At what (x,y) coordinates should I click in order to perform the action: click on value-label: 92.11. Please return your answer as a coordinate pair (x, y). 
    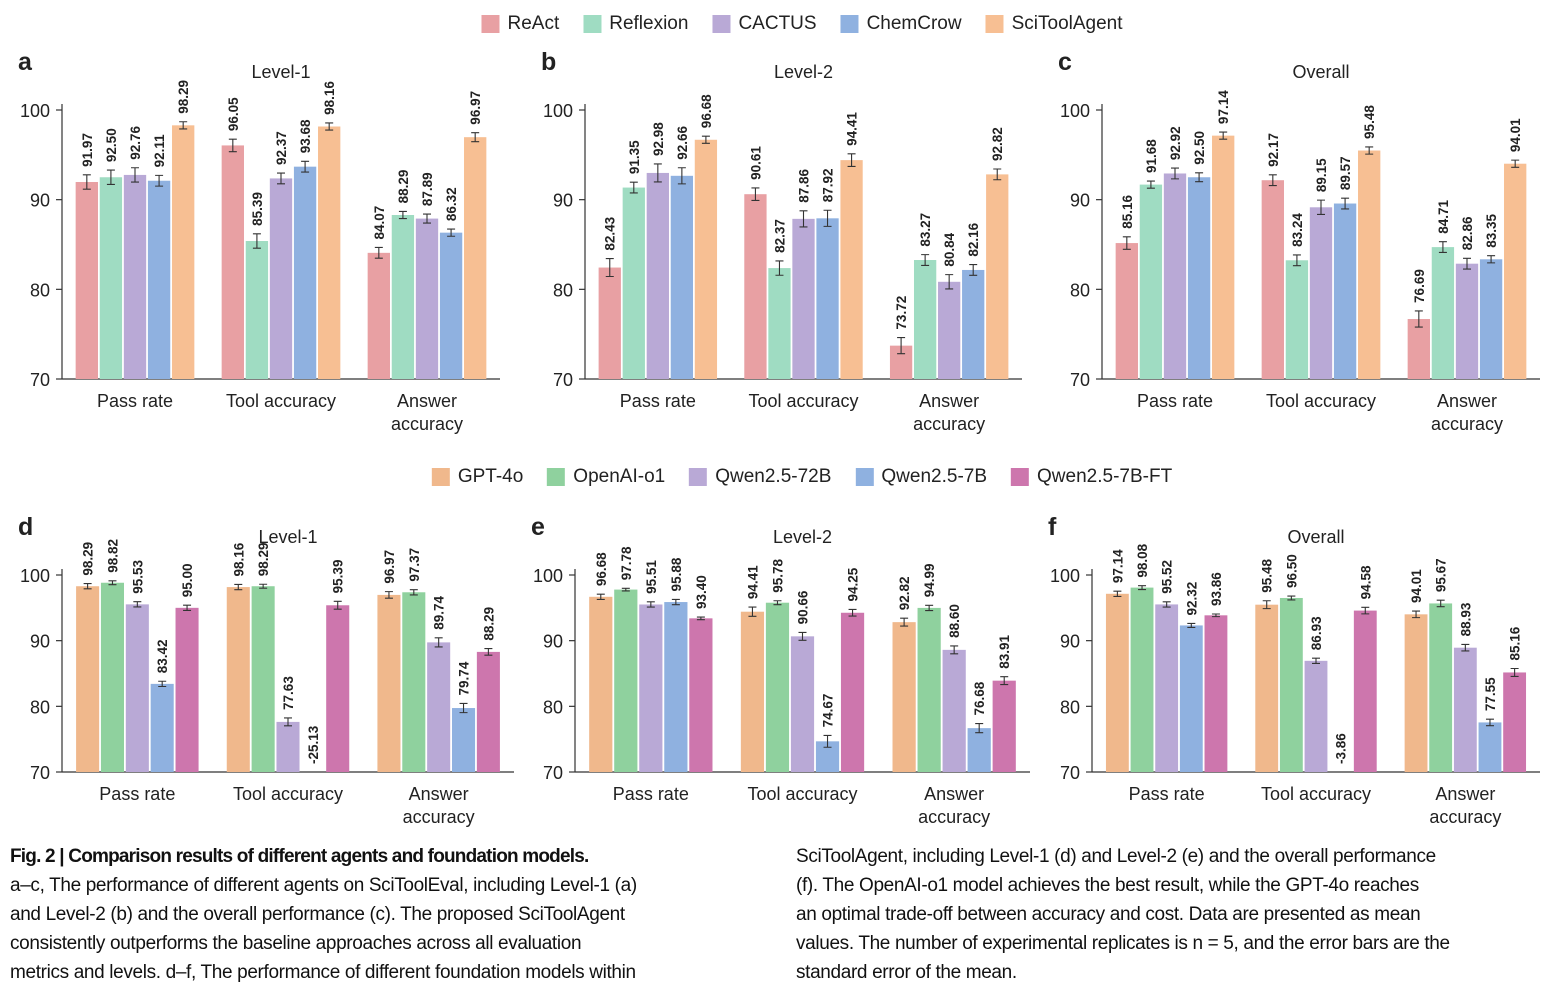
    Looking at the image, I should click on (159, 151).